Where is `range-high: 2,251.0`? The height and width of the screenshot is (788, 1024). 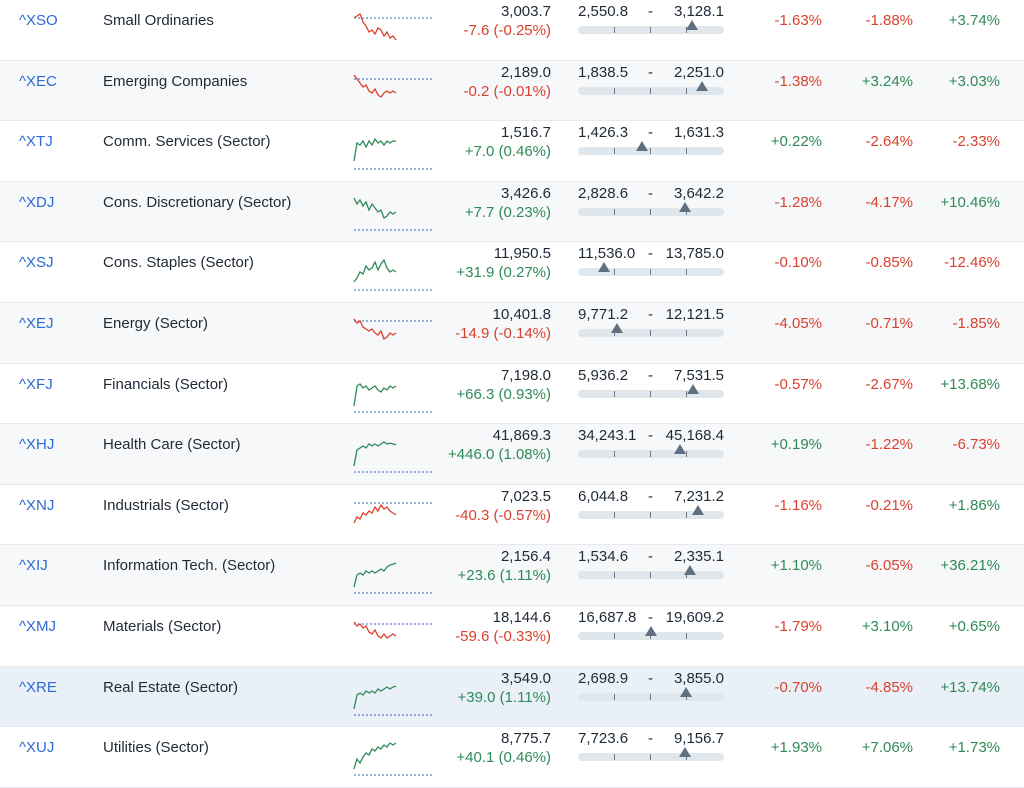
range-high: 2,251.0 is located at coordinates (698, 72).